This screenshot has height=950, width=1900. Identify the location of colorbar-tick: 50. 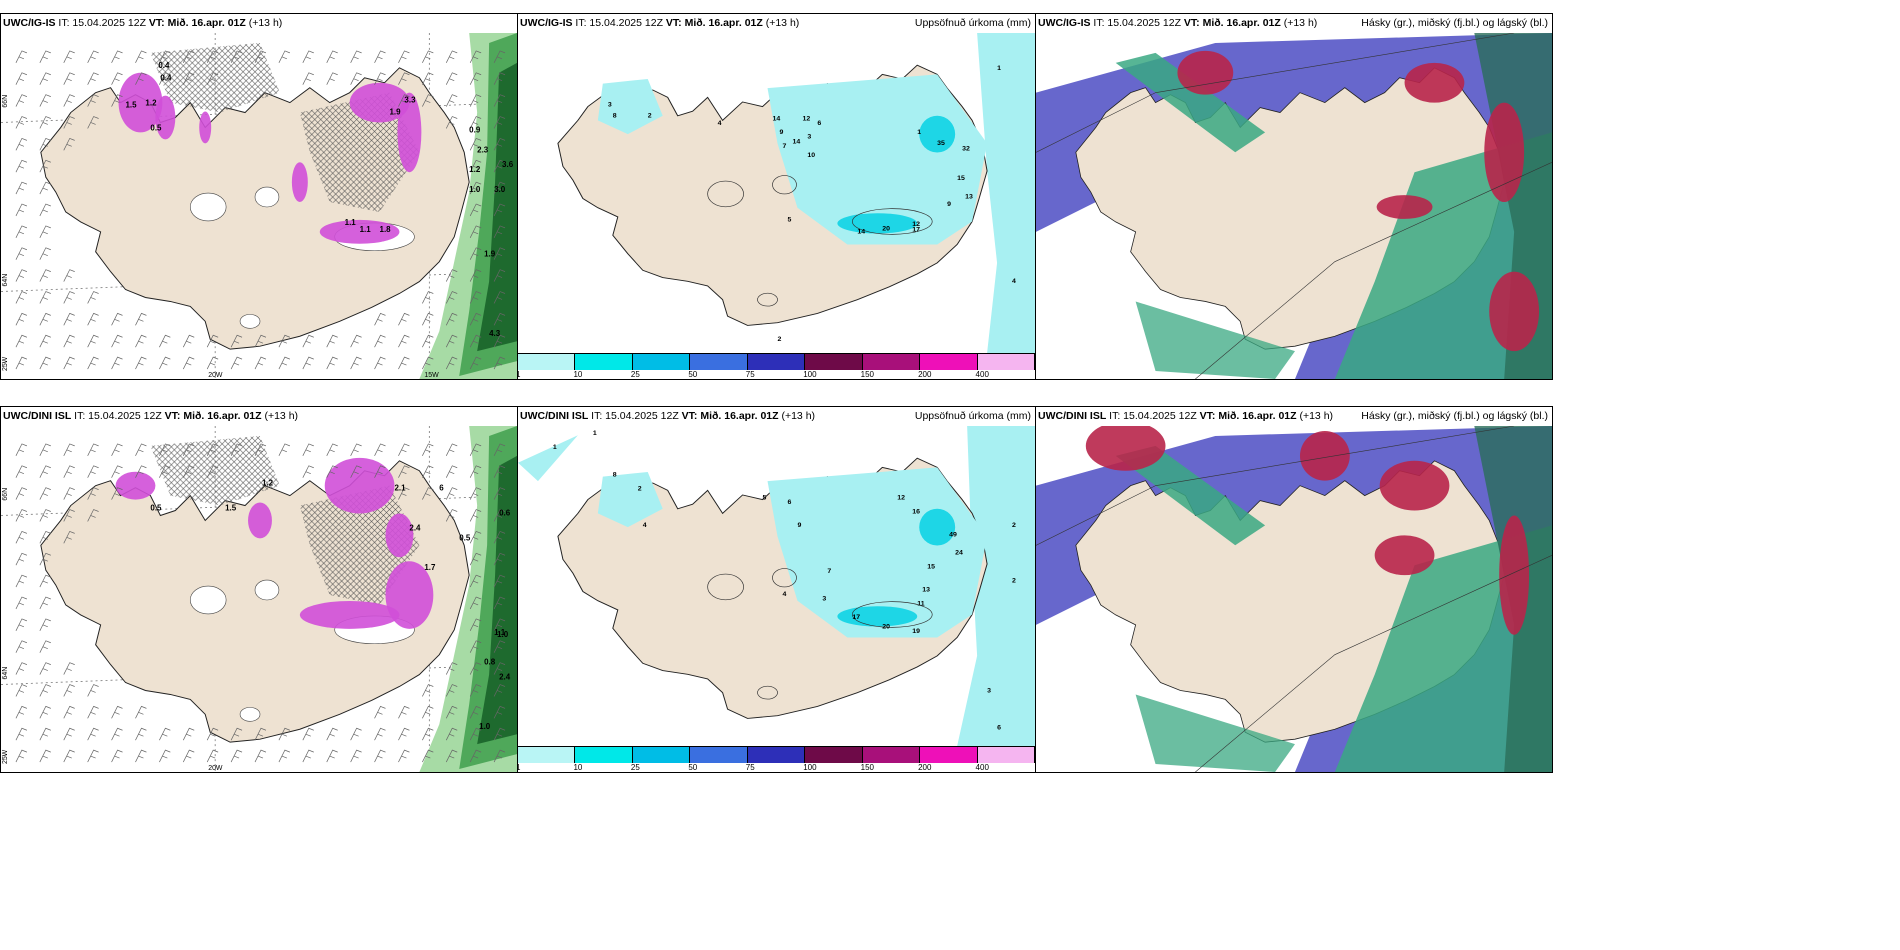
(693, 767).